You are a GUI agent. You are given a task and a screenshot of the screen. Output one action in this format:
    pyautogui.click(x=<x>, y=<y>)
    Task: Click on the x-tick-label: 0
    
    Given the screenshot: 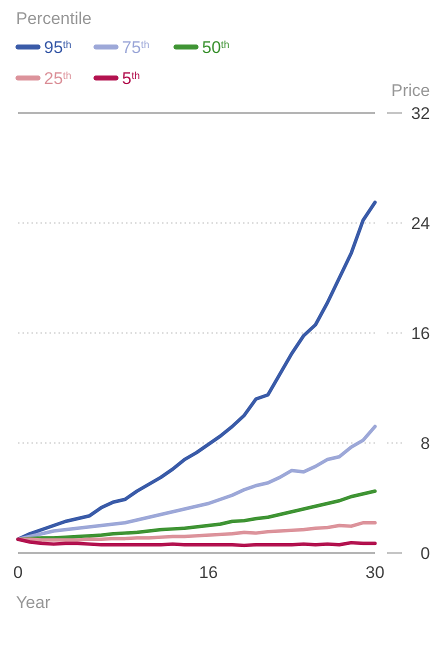 What is the action you would take?
    pyautogui.click(x=18, y=572)
    